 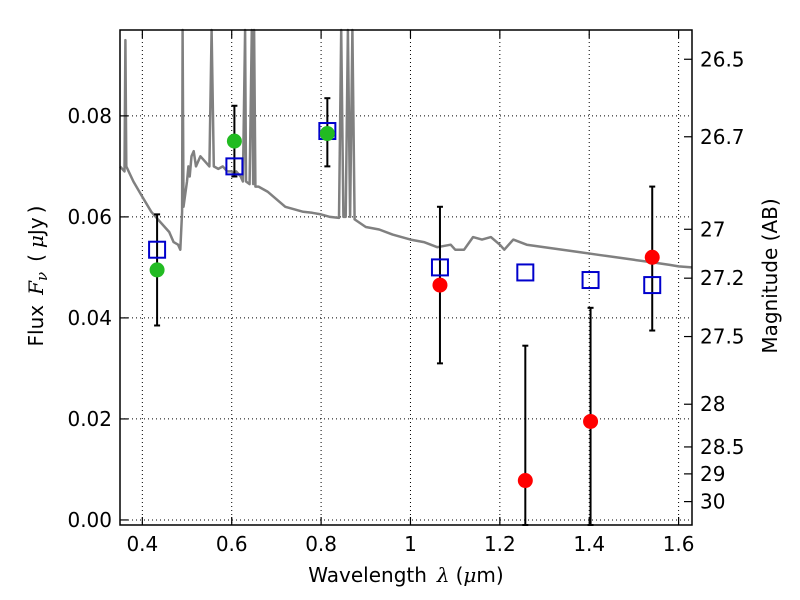 I want to click on x-axis-unit: m, so click(x=485, y=575).